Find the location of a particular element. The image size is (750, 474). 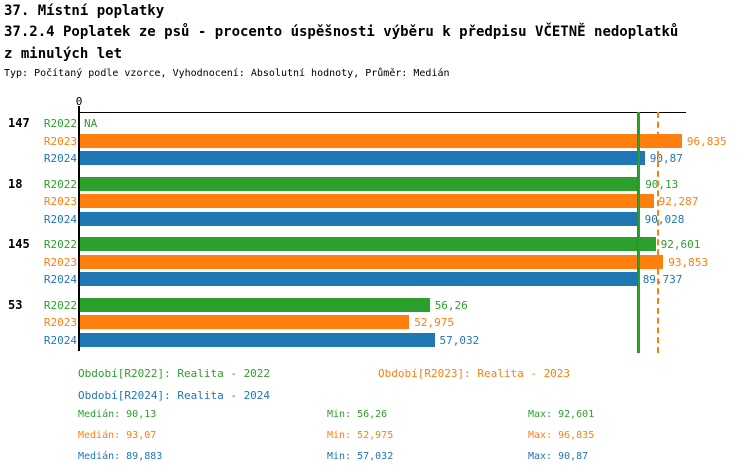

chart-row: R2023 93,853 is located at coordinates (375, 262).